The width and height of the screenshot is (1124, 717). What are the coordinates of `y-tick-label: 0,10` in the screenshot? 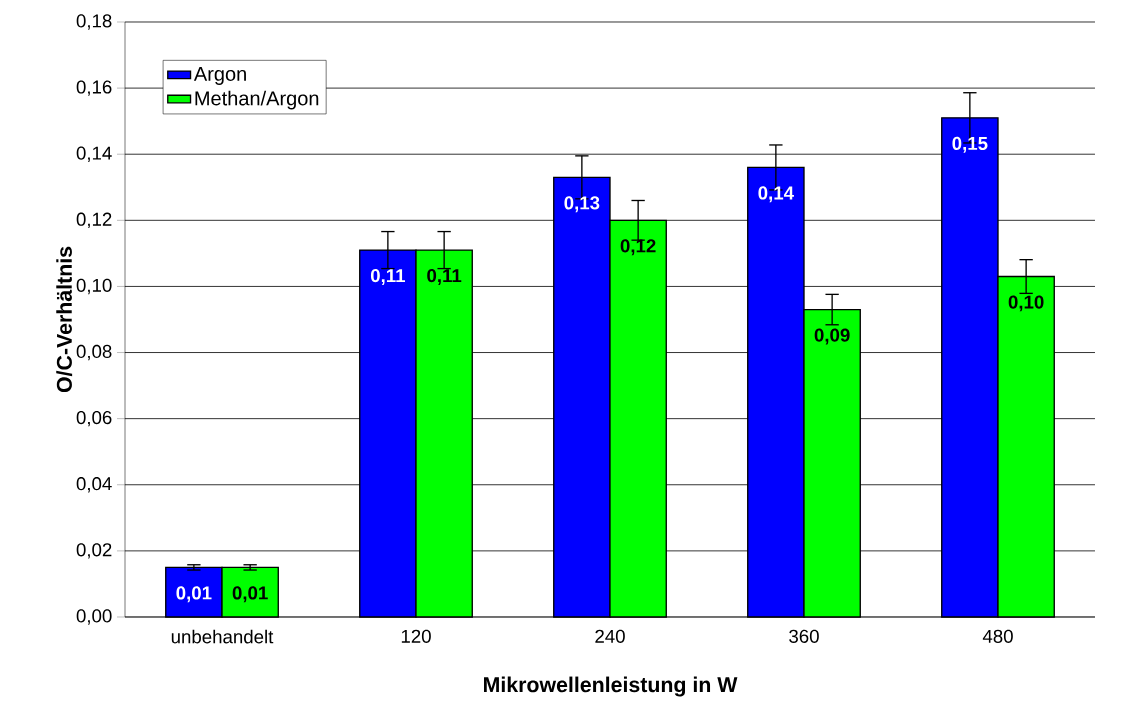 It's located at (94, 286).